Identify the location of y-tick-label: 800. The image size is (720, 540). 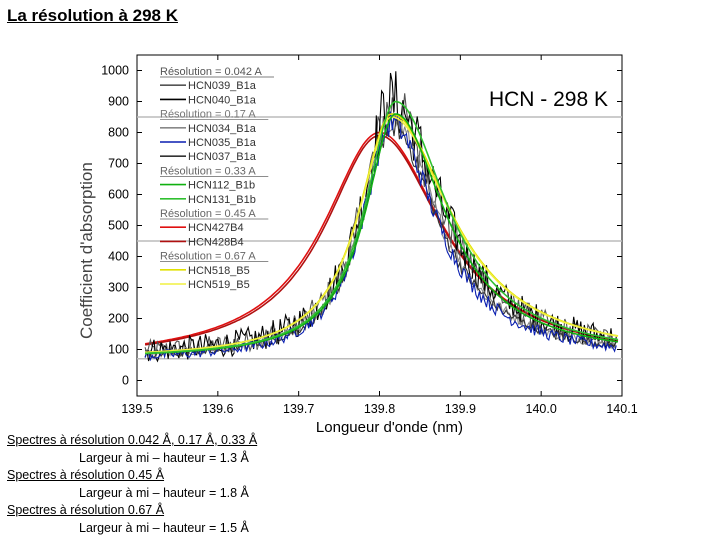
(118, 133).